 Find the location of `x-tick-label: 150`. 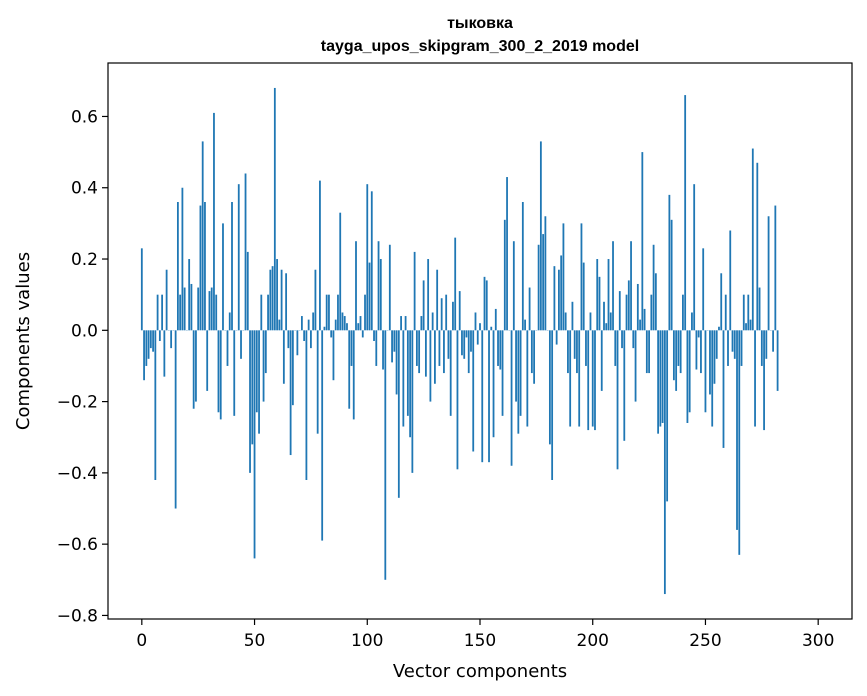

x-tick-label: 150 is located at coordinates (480, 641).